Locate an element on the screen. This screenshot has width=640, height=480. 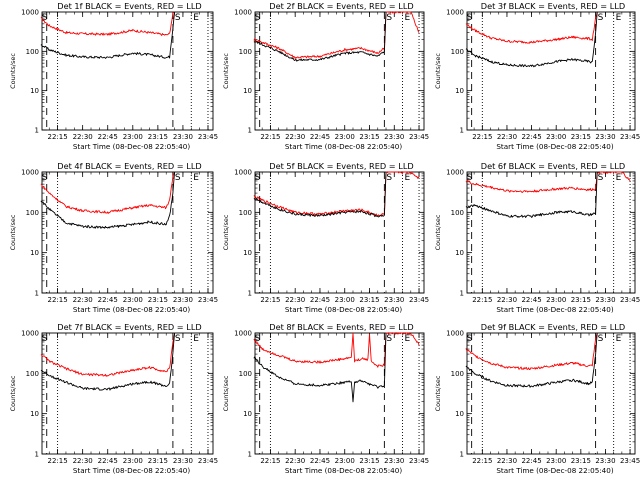
panel-title: Det 8f BLACK = Events, RED = LLD is located at coordinates (341, 327).